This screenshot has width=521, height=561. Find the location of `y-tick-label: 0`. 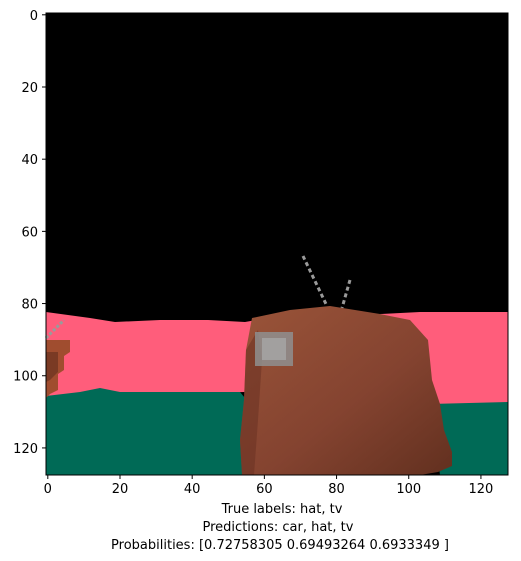

y-tick-label: 0 is located at coordinates (34, 16).